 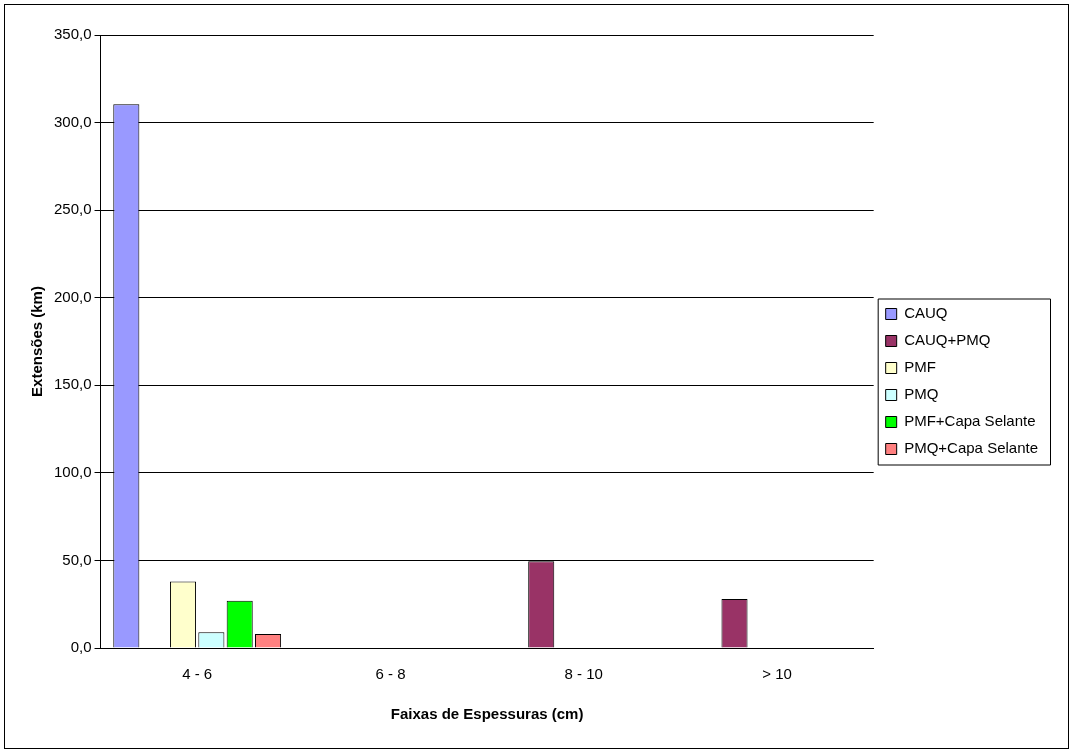 I want to click on legend-label: PMQ+Capa Selante, so click(x=971, y=448).